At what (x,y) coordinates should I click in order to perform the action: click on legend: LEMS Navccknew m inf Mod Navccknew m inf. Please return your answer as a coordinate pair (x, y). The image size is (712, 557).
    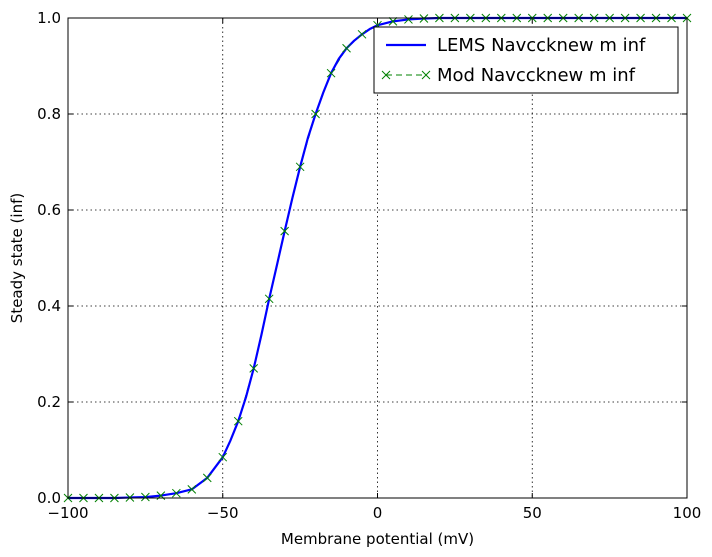
    Looking at the image, I should click on (526, 60).